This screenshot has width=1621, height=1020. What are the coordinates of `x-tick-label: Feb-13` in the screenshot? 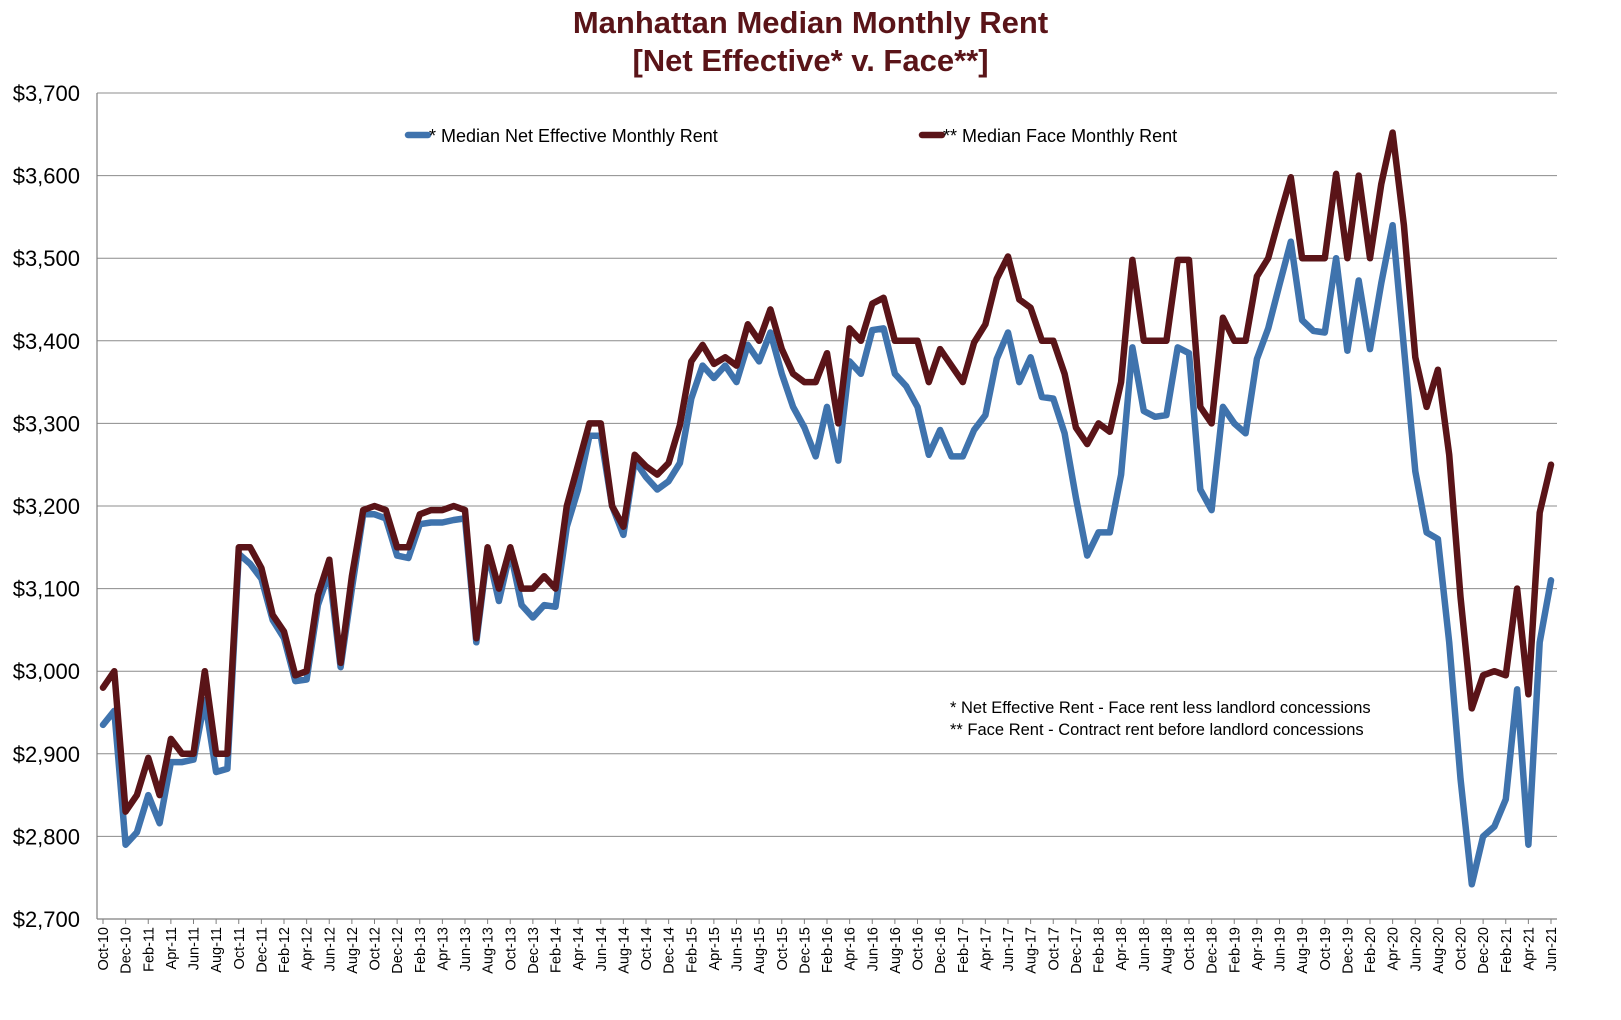 It's located at (421, 950).